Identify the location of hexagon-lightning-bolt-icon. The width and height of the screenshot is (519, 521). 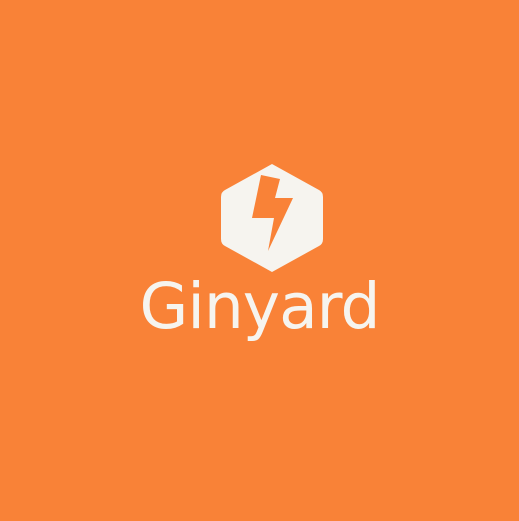
(272, 218).